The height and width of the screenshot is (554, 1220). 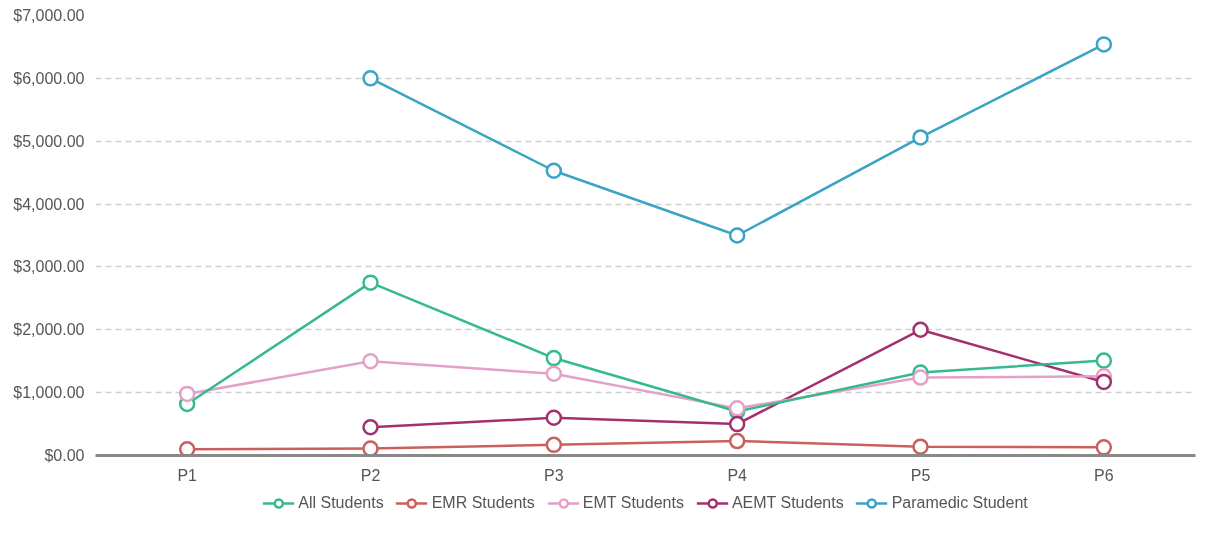 I want to click on y-tick-label: $4,000.00, so click(x=49, y=204).